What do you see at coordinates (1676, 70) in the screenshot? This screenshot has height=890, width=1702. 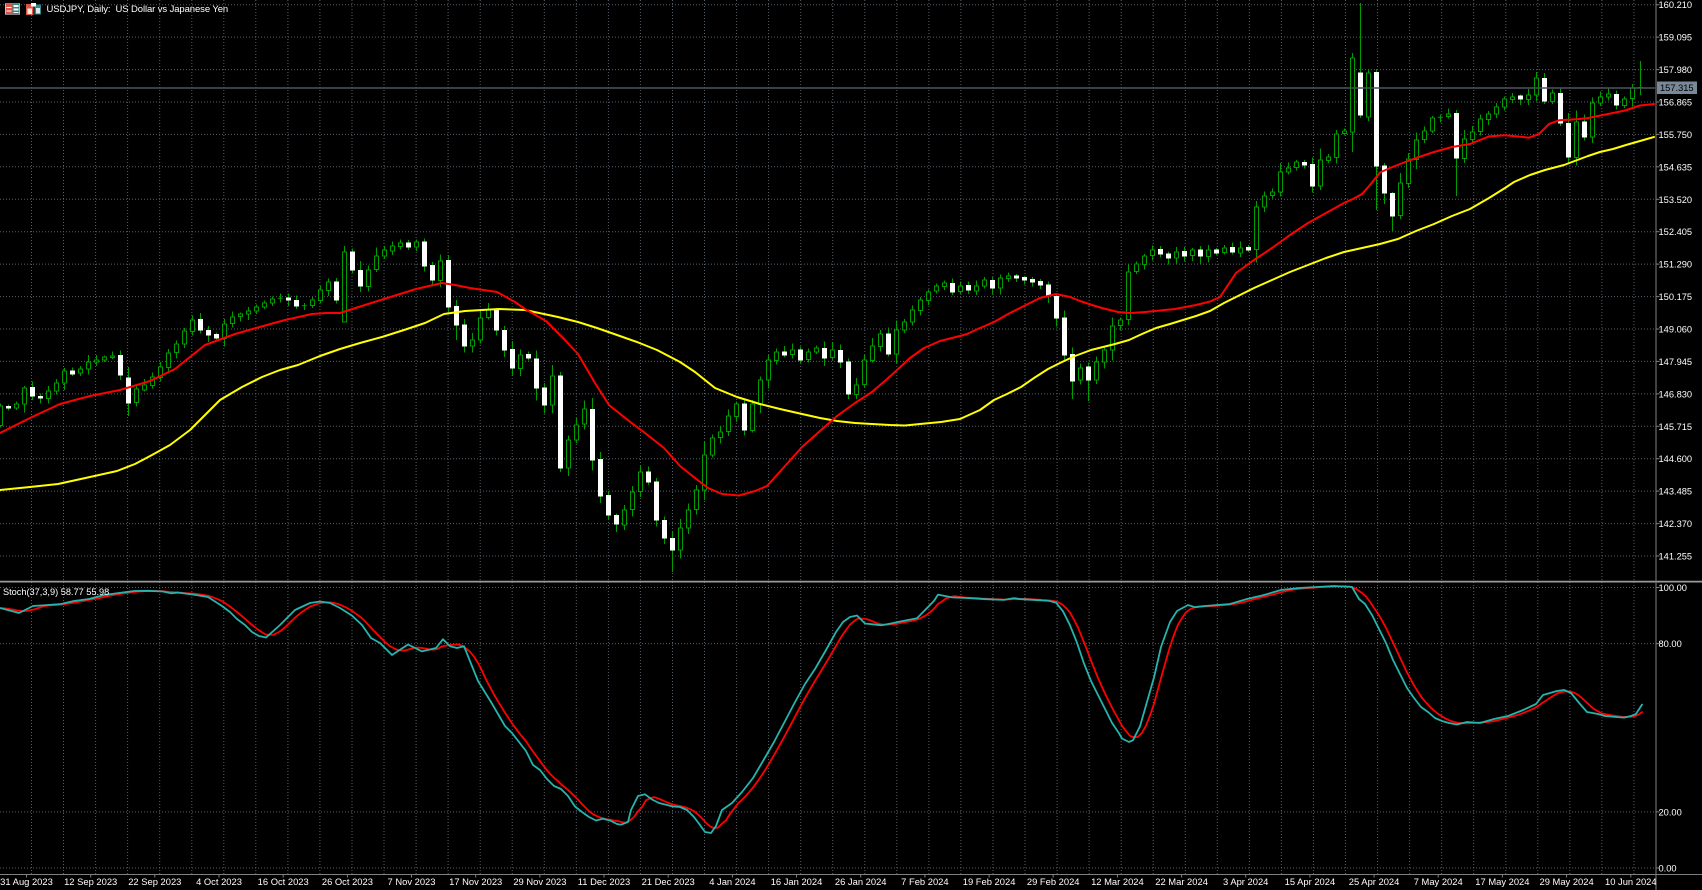 I see `svg-text: 157.980` at bounding box center [1676, 70].